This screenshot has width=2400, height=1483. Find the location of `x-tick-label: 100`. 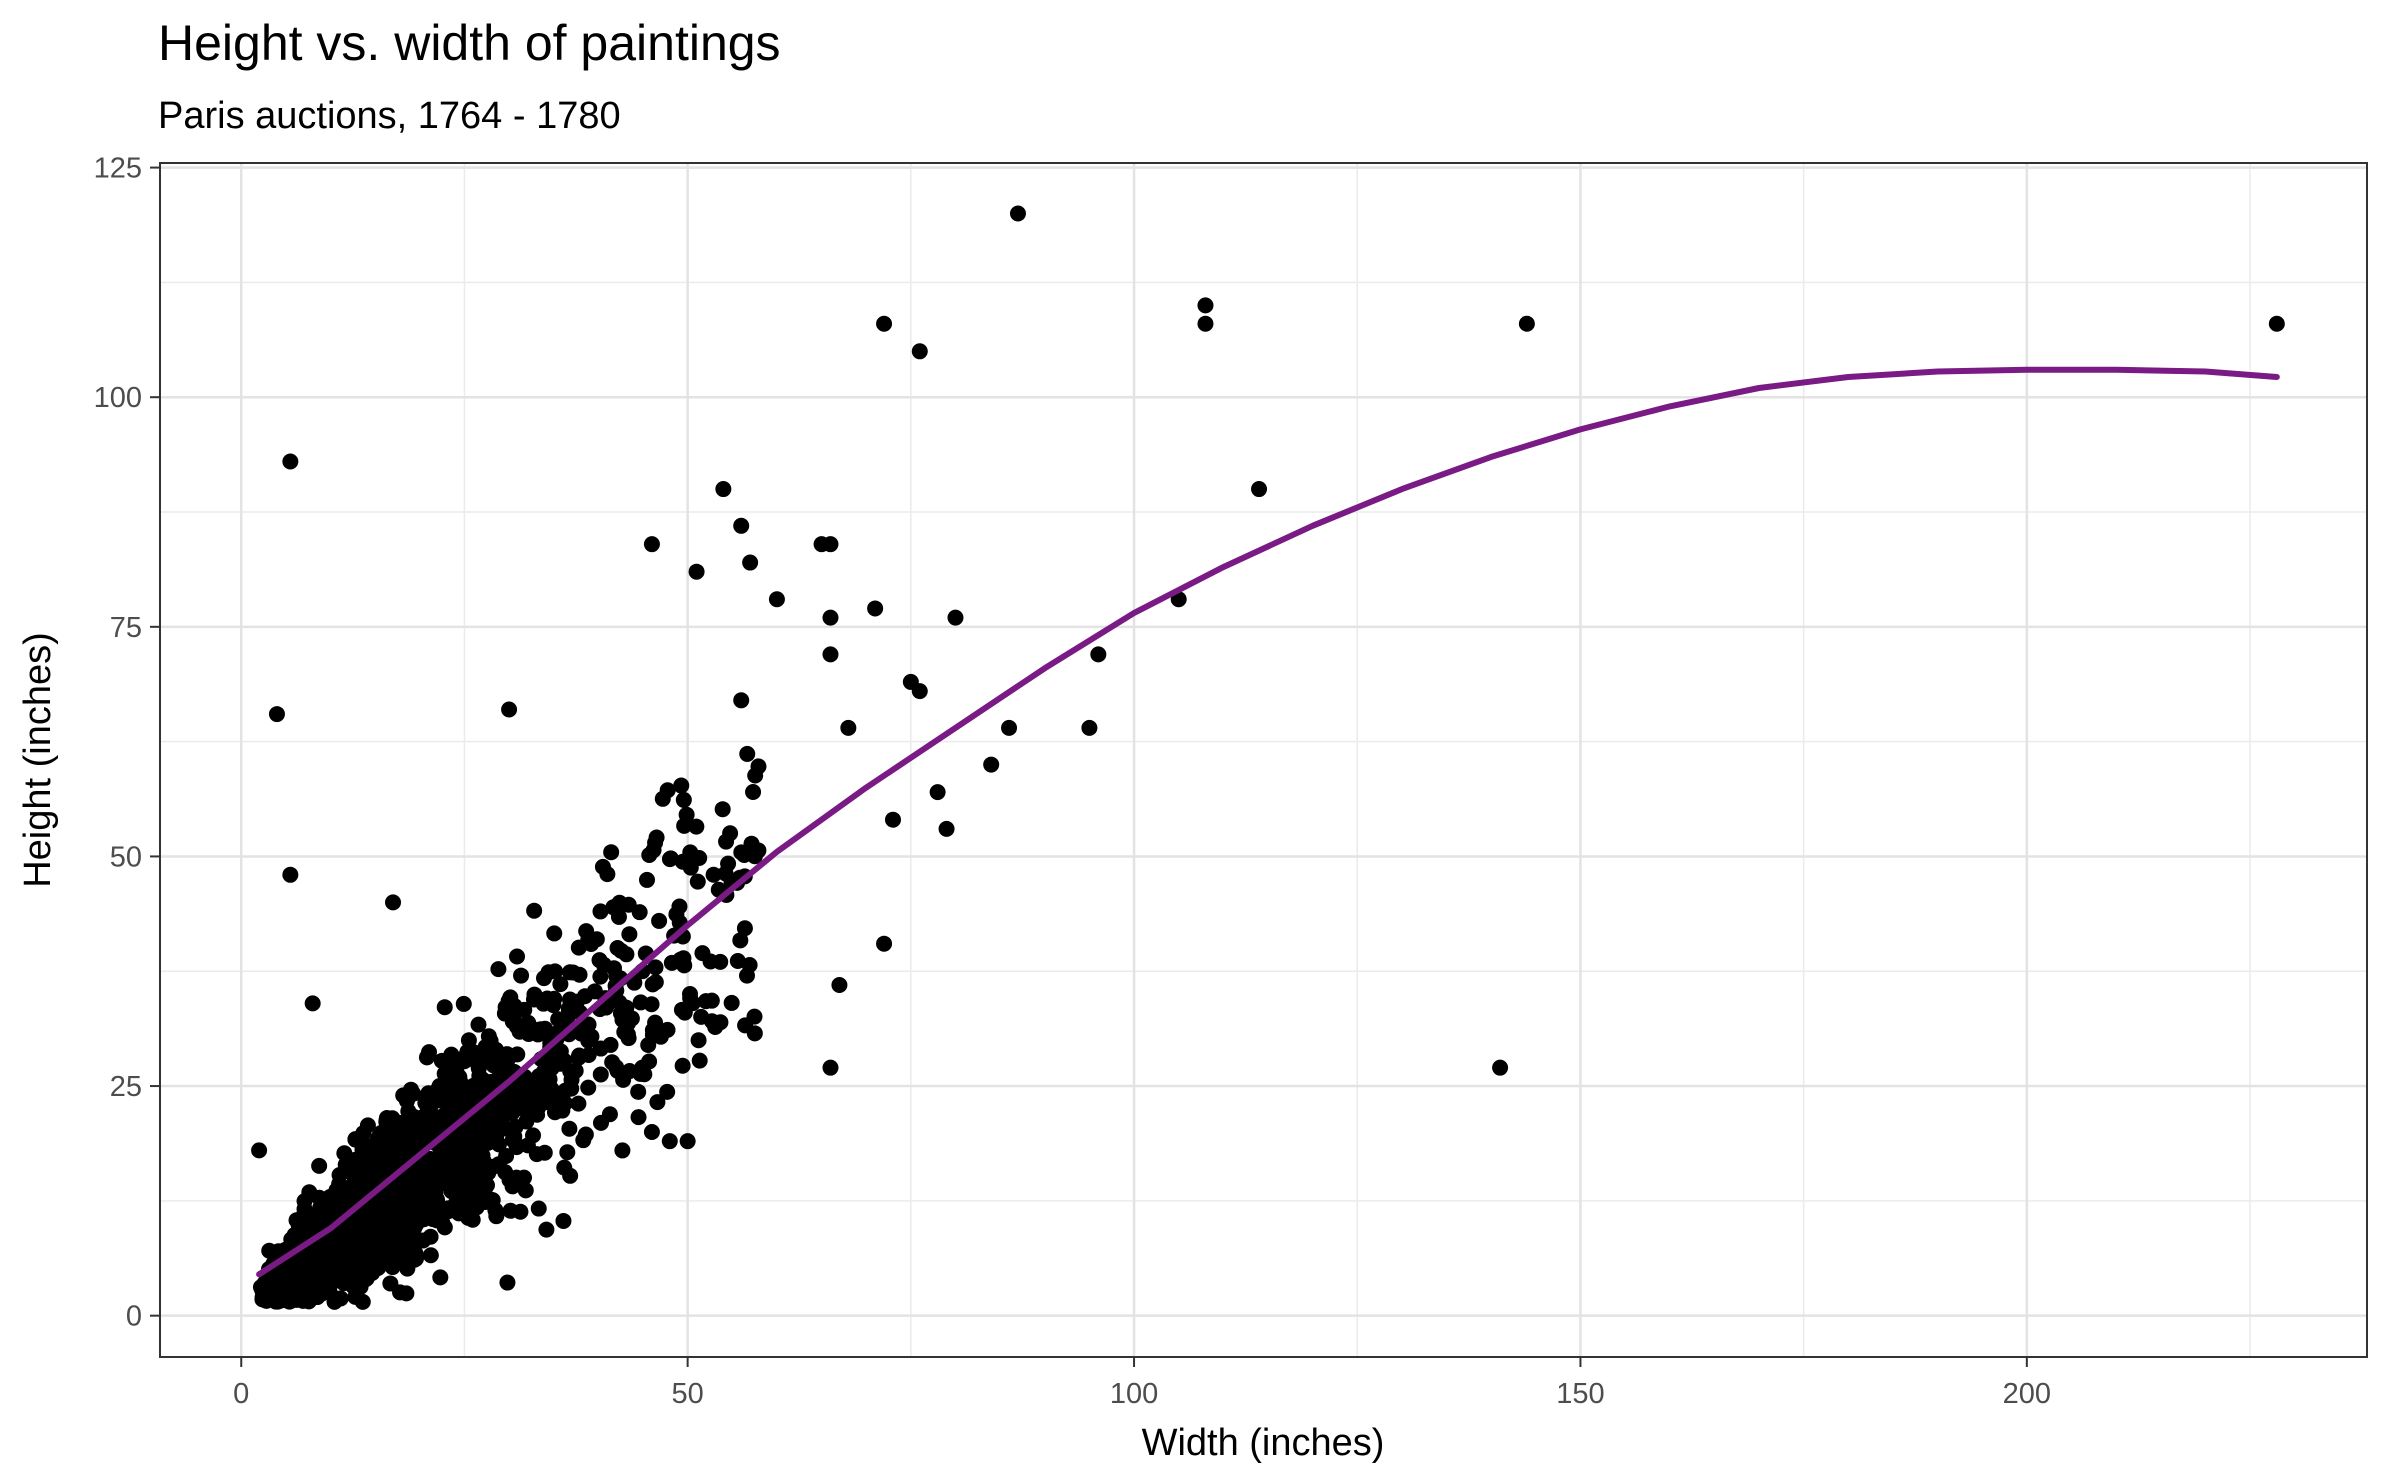

x-tick-label: 100 is located at coordinates (1134, 1394).